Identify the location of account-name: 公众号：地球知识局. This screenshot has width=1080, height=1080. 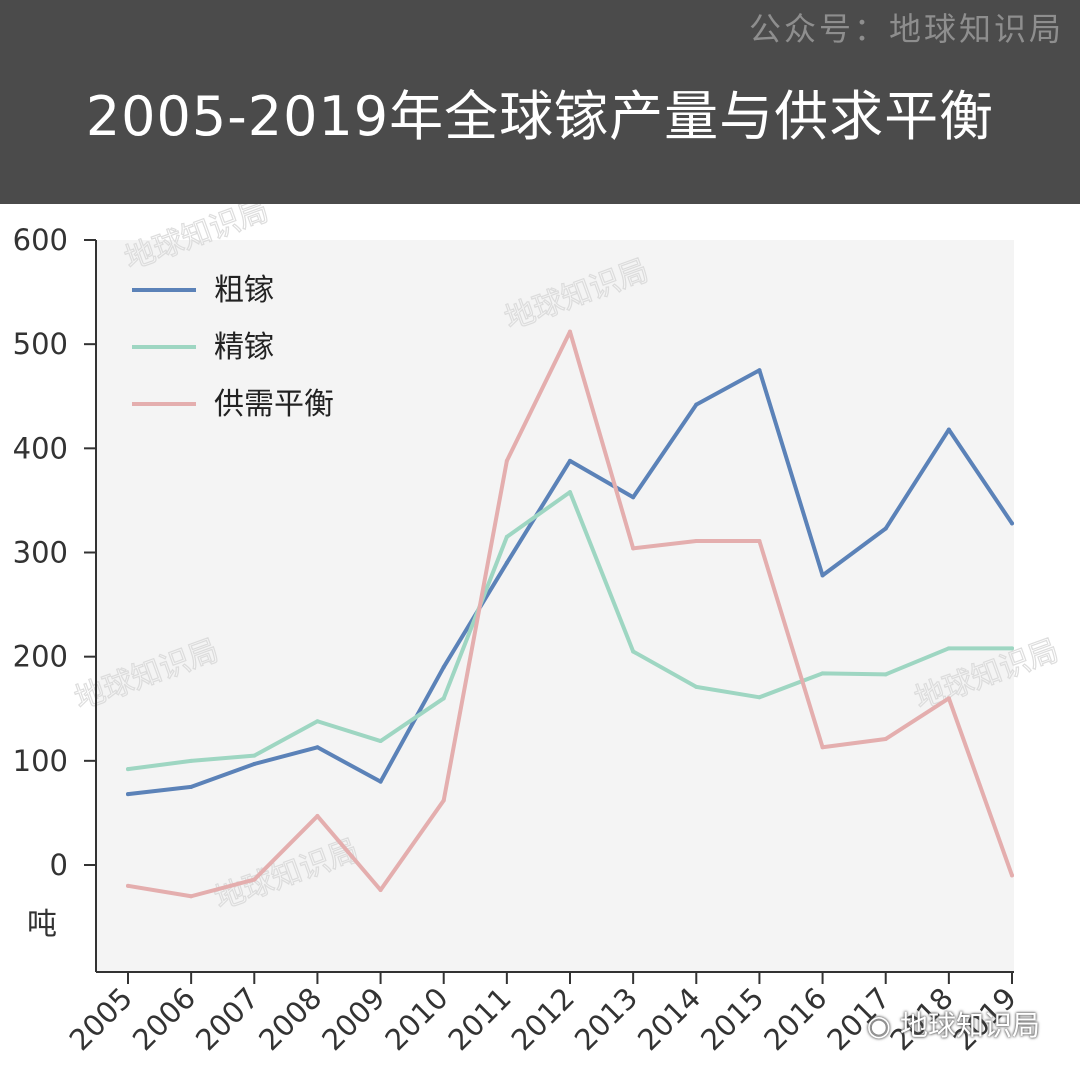
(906, 29).